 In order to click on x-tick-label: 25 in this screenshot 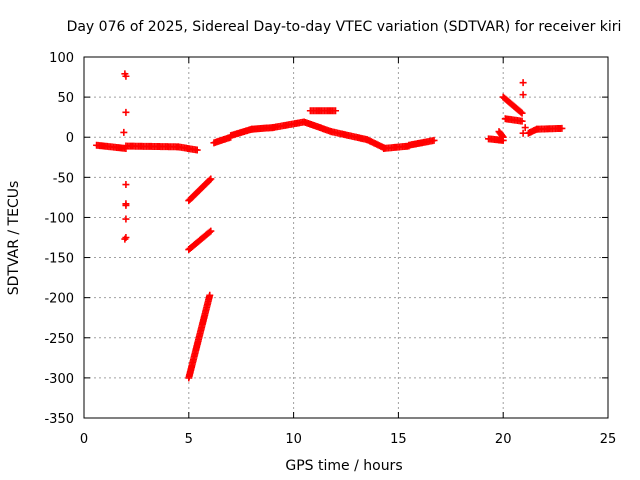, I will do `click(608, 439)`.